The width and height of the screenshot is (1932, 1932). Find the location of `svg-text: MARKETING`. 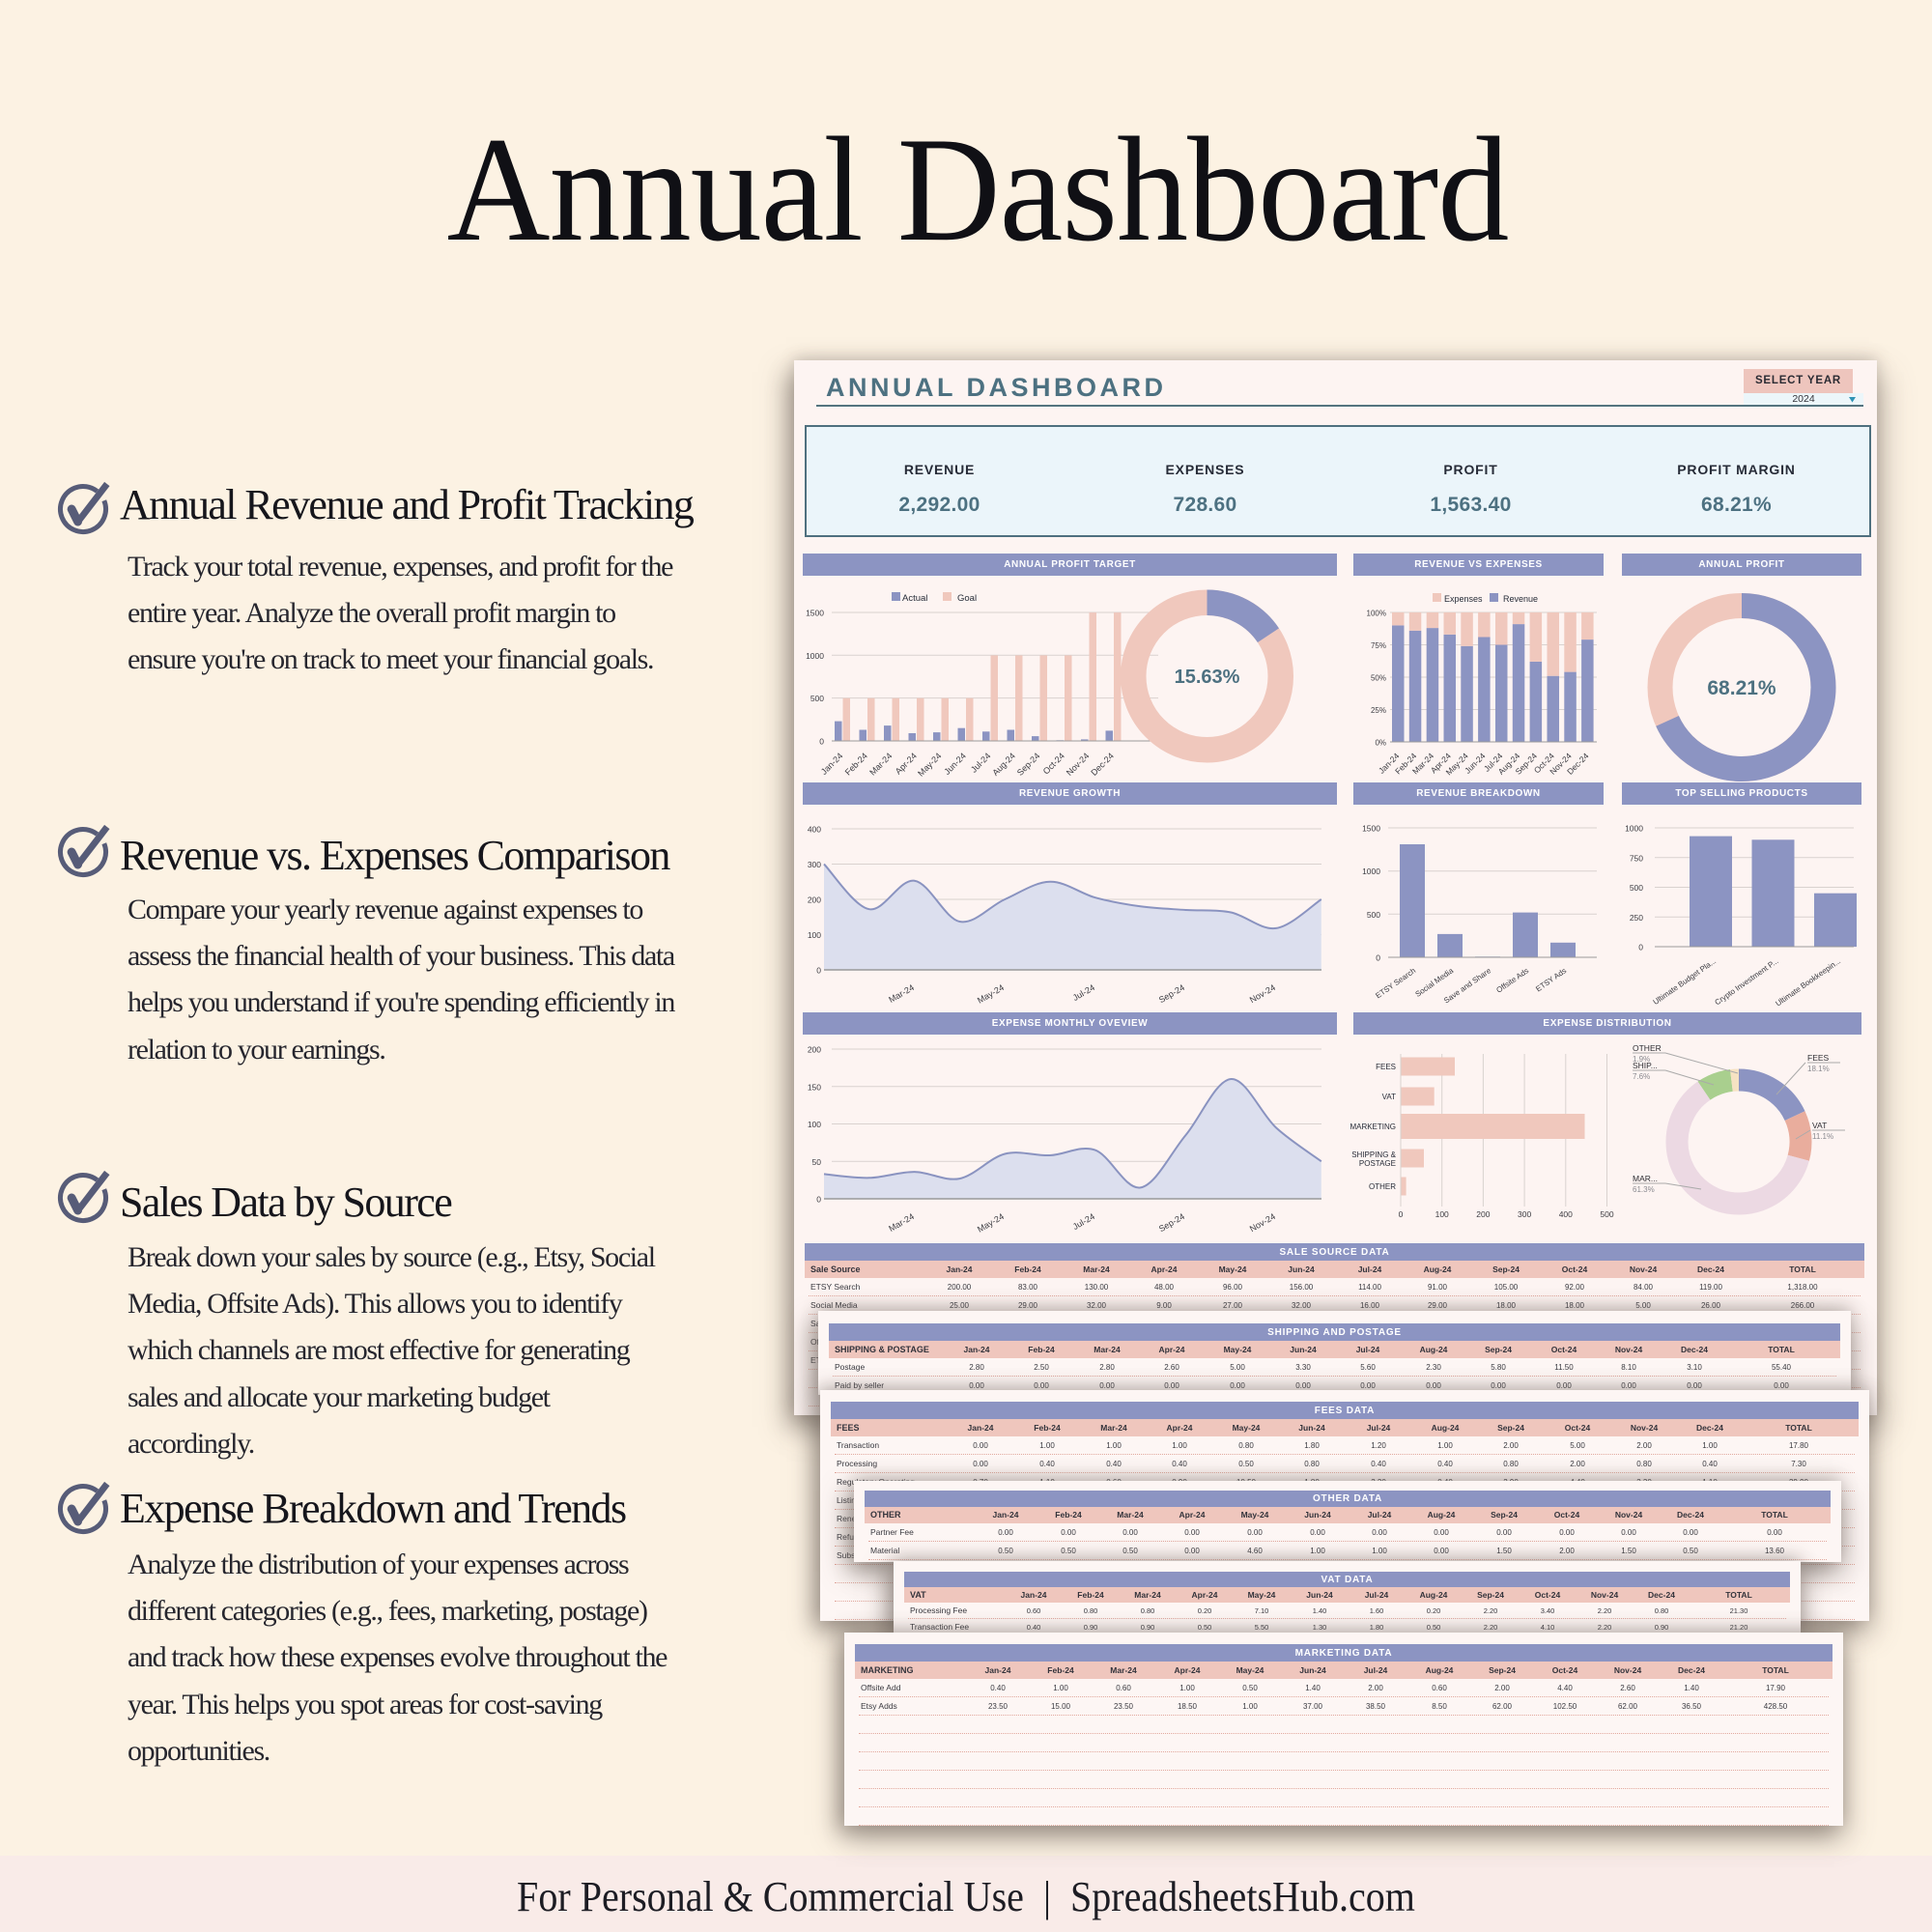

svg-text: MARKETING is located at coordinates (1373, 1126).